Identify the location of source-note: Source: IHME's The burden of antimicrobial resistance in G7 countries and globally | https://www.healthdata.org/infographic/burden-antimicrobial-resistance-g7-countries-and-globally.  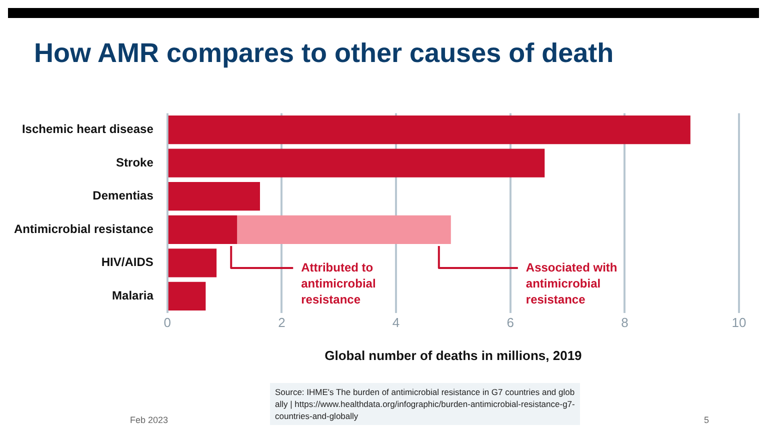
(425, 404).